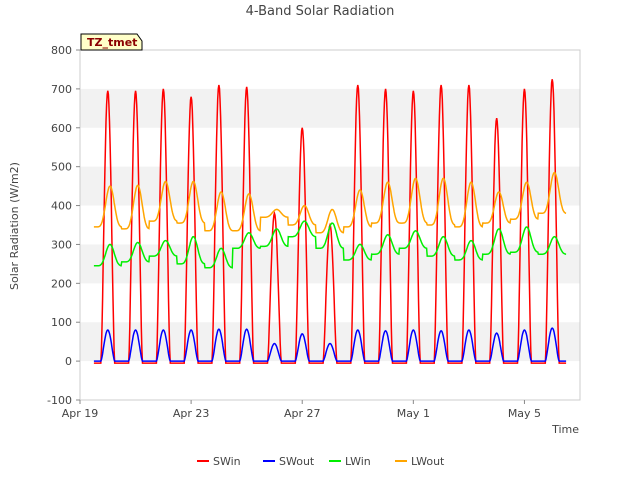 The image size is (640, 480). What do you see at coordinates (320, 11) in the screenshot?
I see `chart-title: 4-Band Solar Radiation` at bounding box center [320, 11].